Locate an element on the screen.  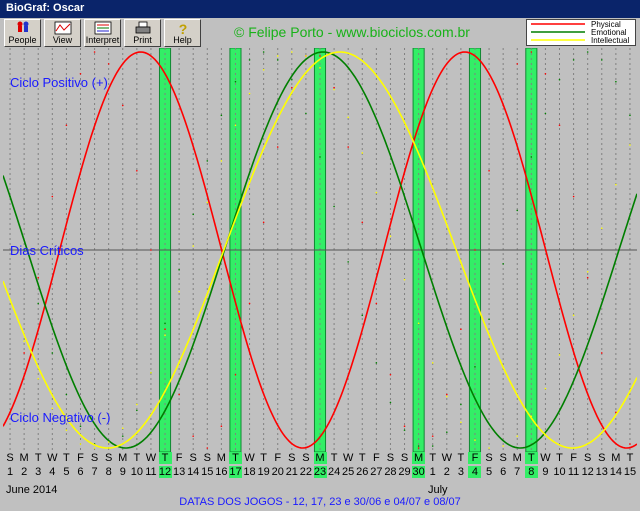
print-icon is located at coordinates (143, 27).